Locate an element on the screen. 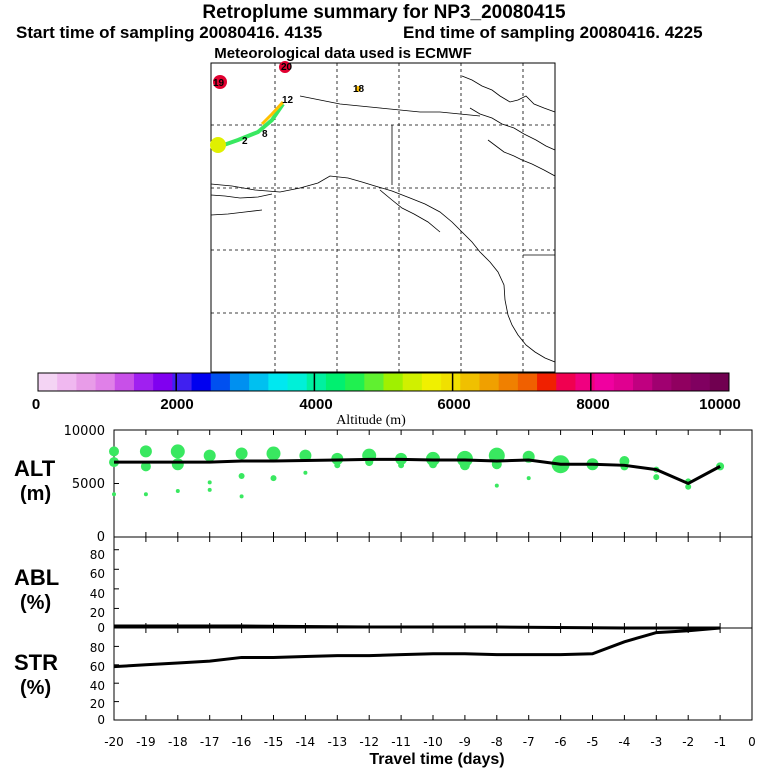 This screenshot has height=768, width=768. x-tick-label: -1 is located at coordinates (720, 742).